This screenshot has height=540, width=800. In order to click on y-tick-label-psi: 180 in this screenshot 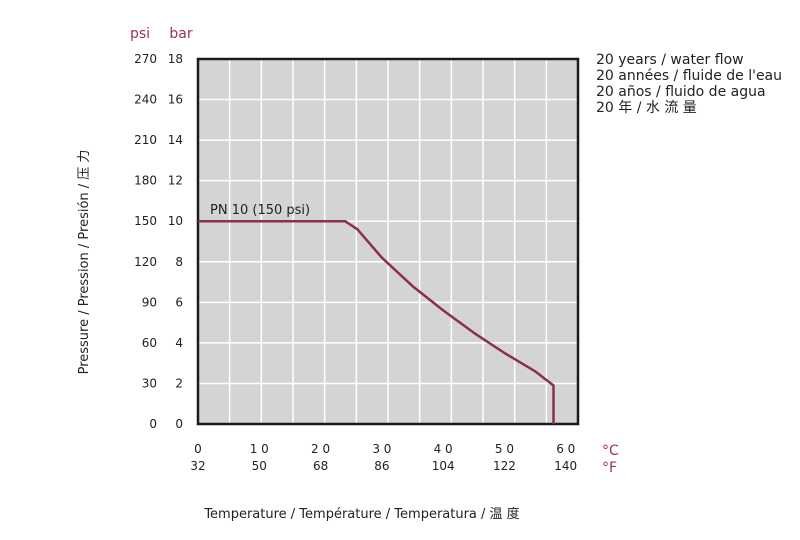, I will do `click(145, 181)`.